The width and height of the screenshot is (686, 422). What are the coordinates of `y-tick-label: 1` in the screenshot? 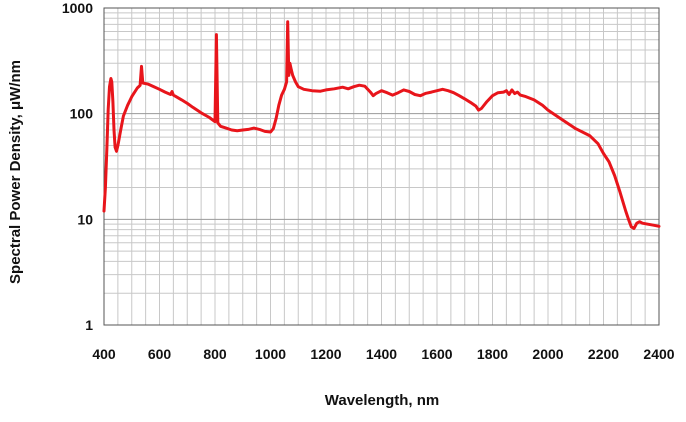 It's located at (89, 325).